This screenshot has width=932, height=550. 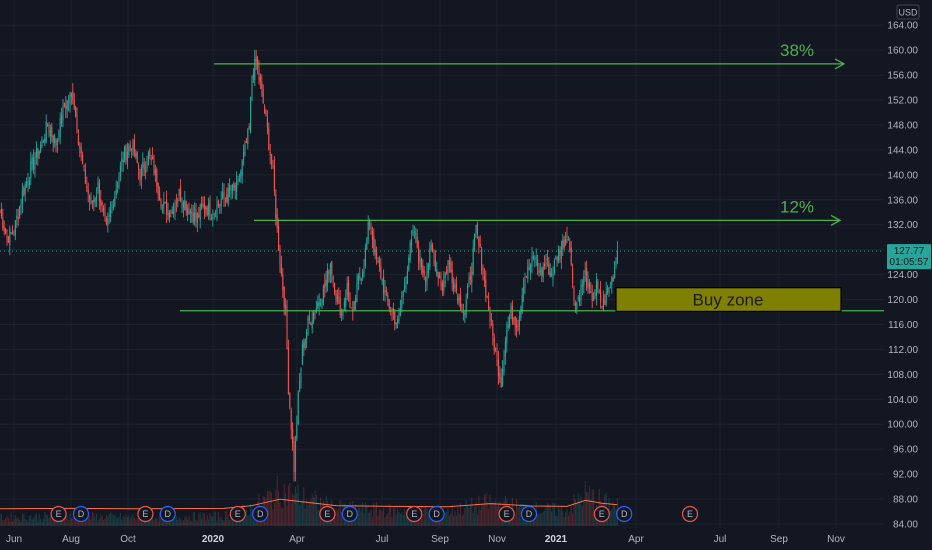 What do you see at coordinates (497, 539) in the screenshot?
I see `time-tick-label: Nov` at bounding box center [497, 539].